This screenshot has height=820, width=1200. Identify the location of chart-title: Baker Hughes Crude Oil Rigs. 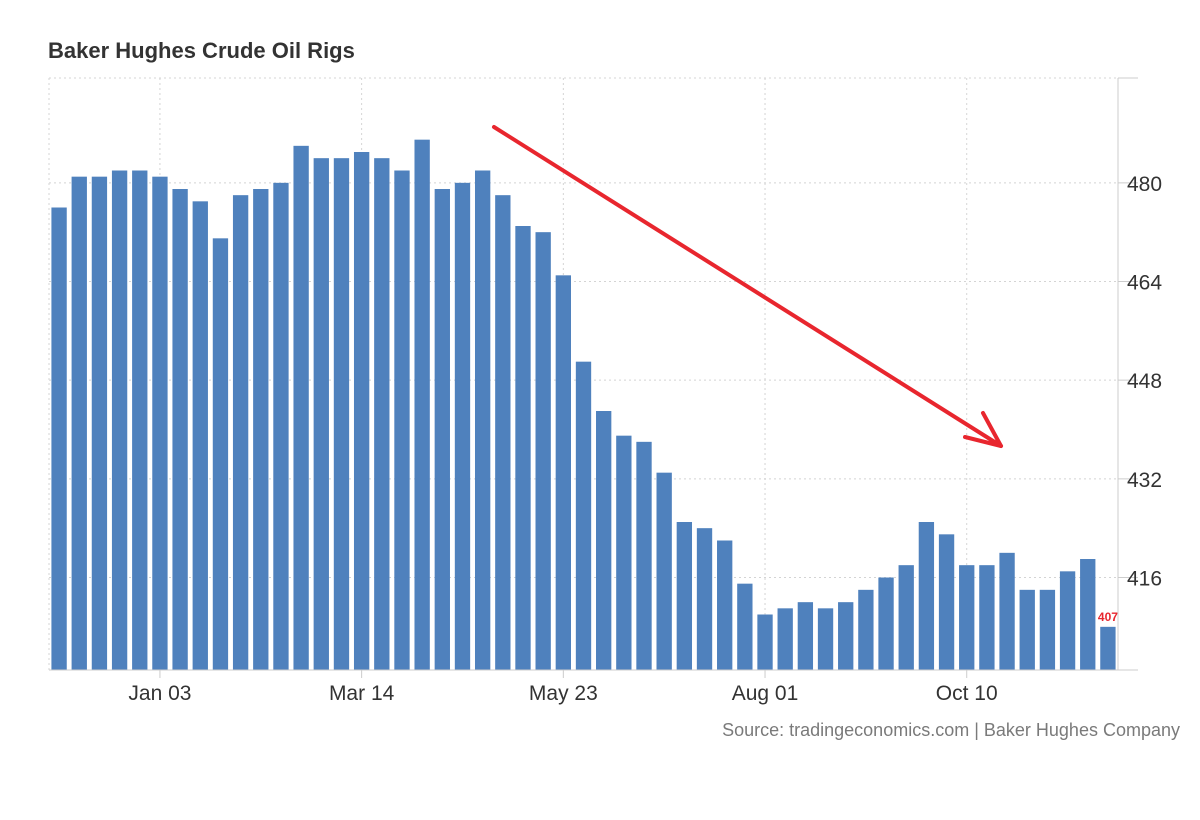
(201, 50).